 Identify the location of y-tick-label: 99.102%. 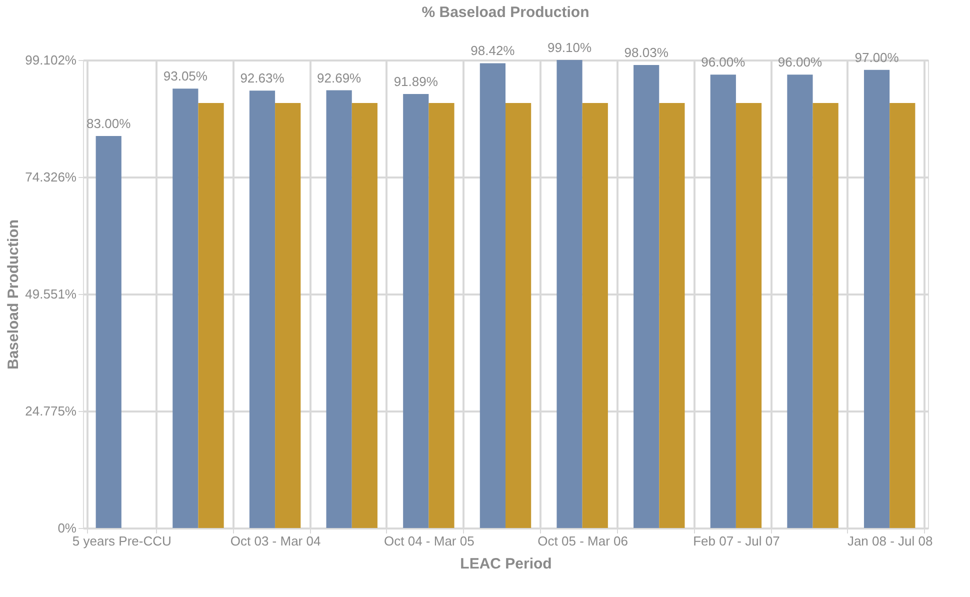
(51, 60).